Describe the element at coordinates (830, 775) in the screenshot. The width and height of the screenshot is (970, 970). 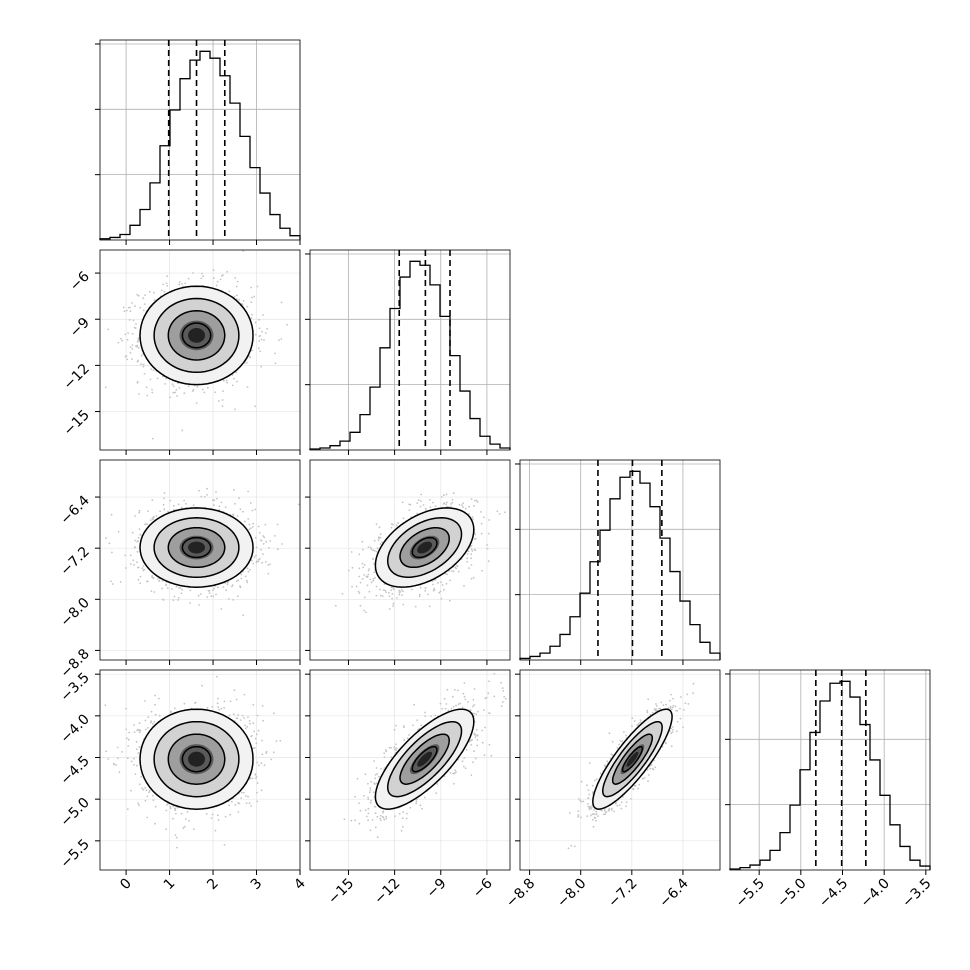
I see `histogram-step` at that location.